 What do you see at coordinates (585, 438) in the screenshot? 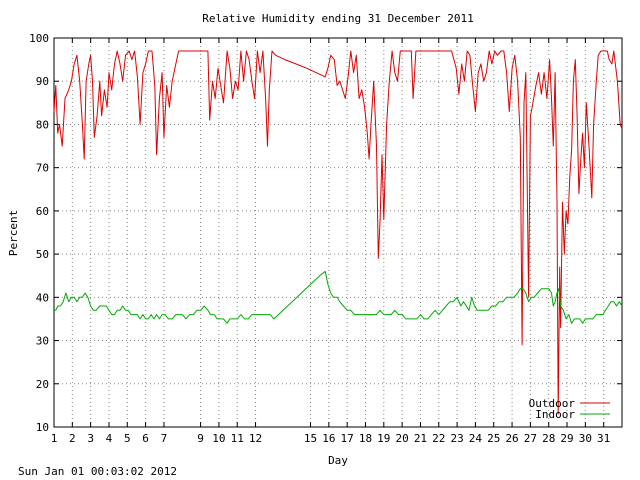
I see `x-tick-label: 30` at bounding box center [585, 438].